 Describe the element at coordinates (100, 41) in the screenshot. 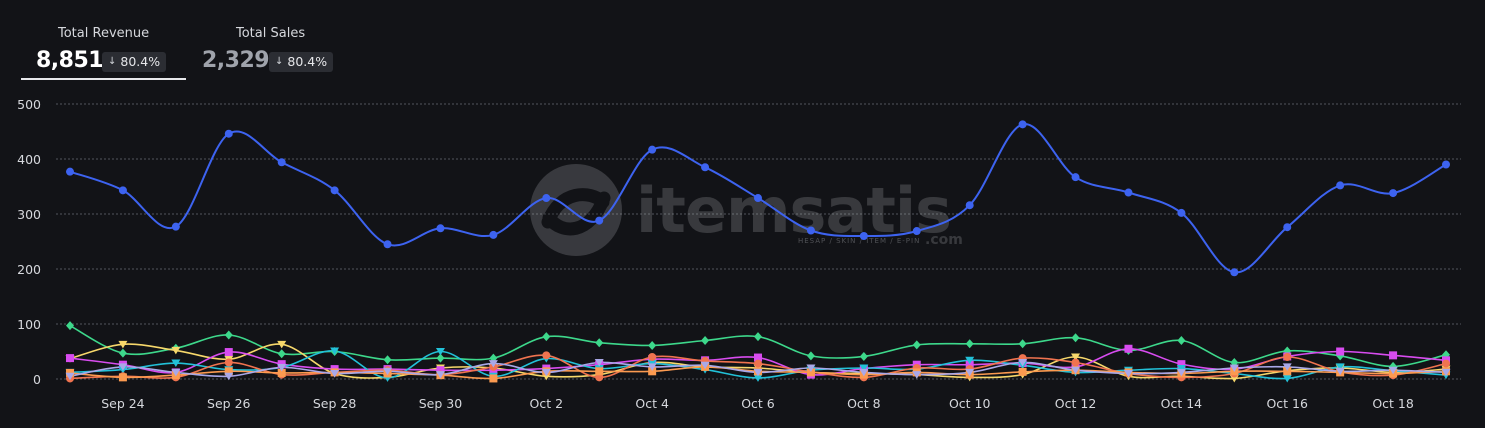

I see `kpi-total-revenue: Total Revenue 8,851 ↓ 80.4%` at that location.